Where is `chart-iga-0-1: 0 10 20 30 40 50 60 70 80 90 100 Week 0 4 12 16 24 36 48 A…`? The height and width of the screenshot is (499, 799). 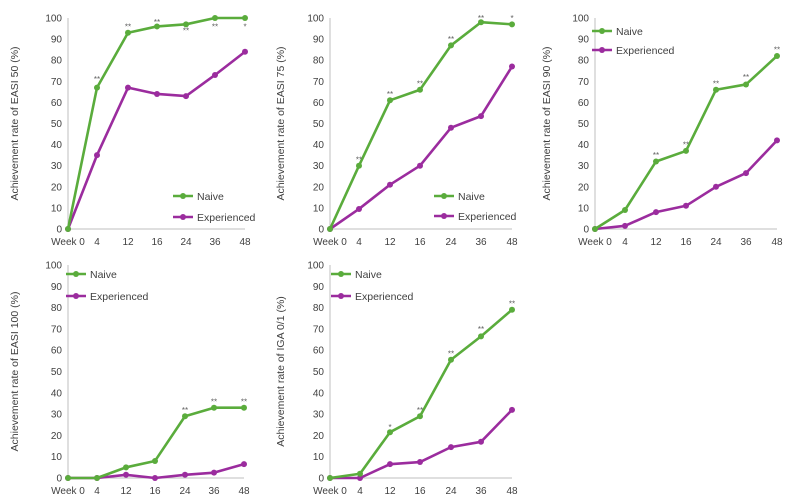
chart-iga-0-1: 0 10 20 30 40 50 60 70 80 90 100 Week 0 4 12 16 24 36 48 A… is located at coordinates (396, 379).